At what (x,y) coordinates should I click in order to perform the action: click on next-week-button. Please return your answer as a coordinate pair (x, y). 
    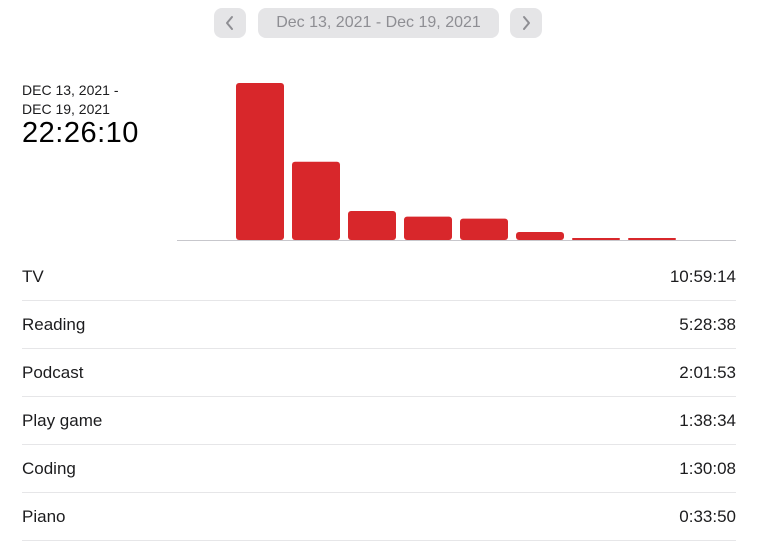
    Looking at the image, I should click on (526, 23).